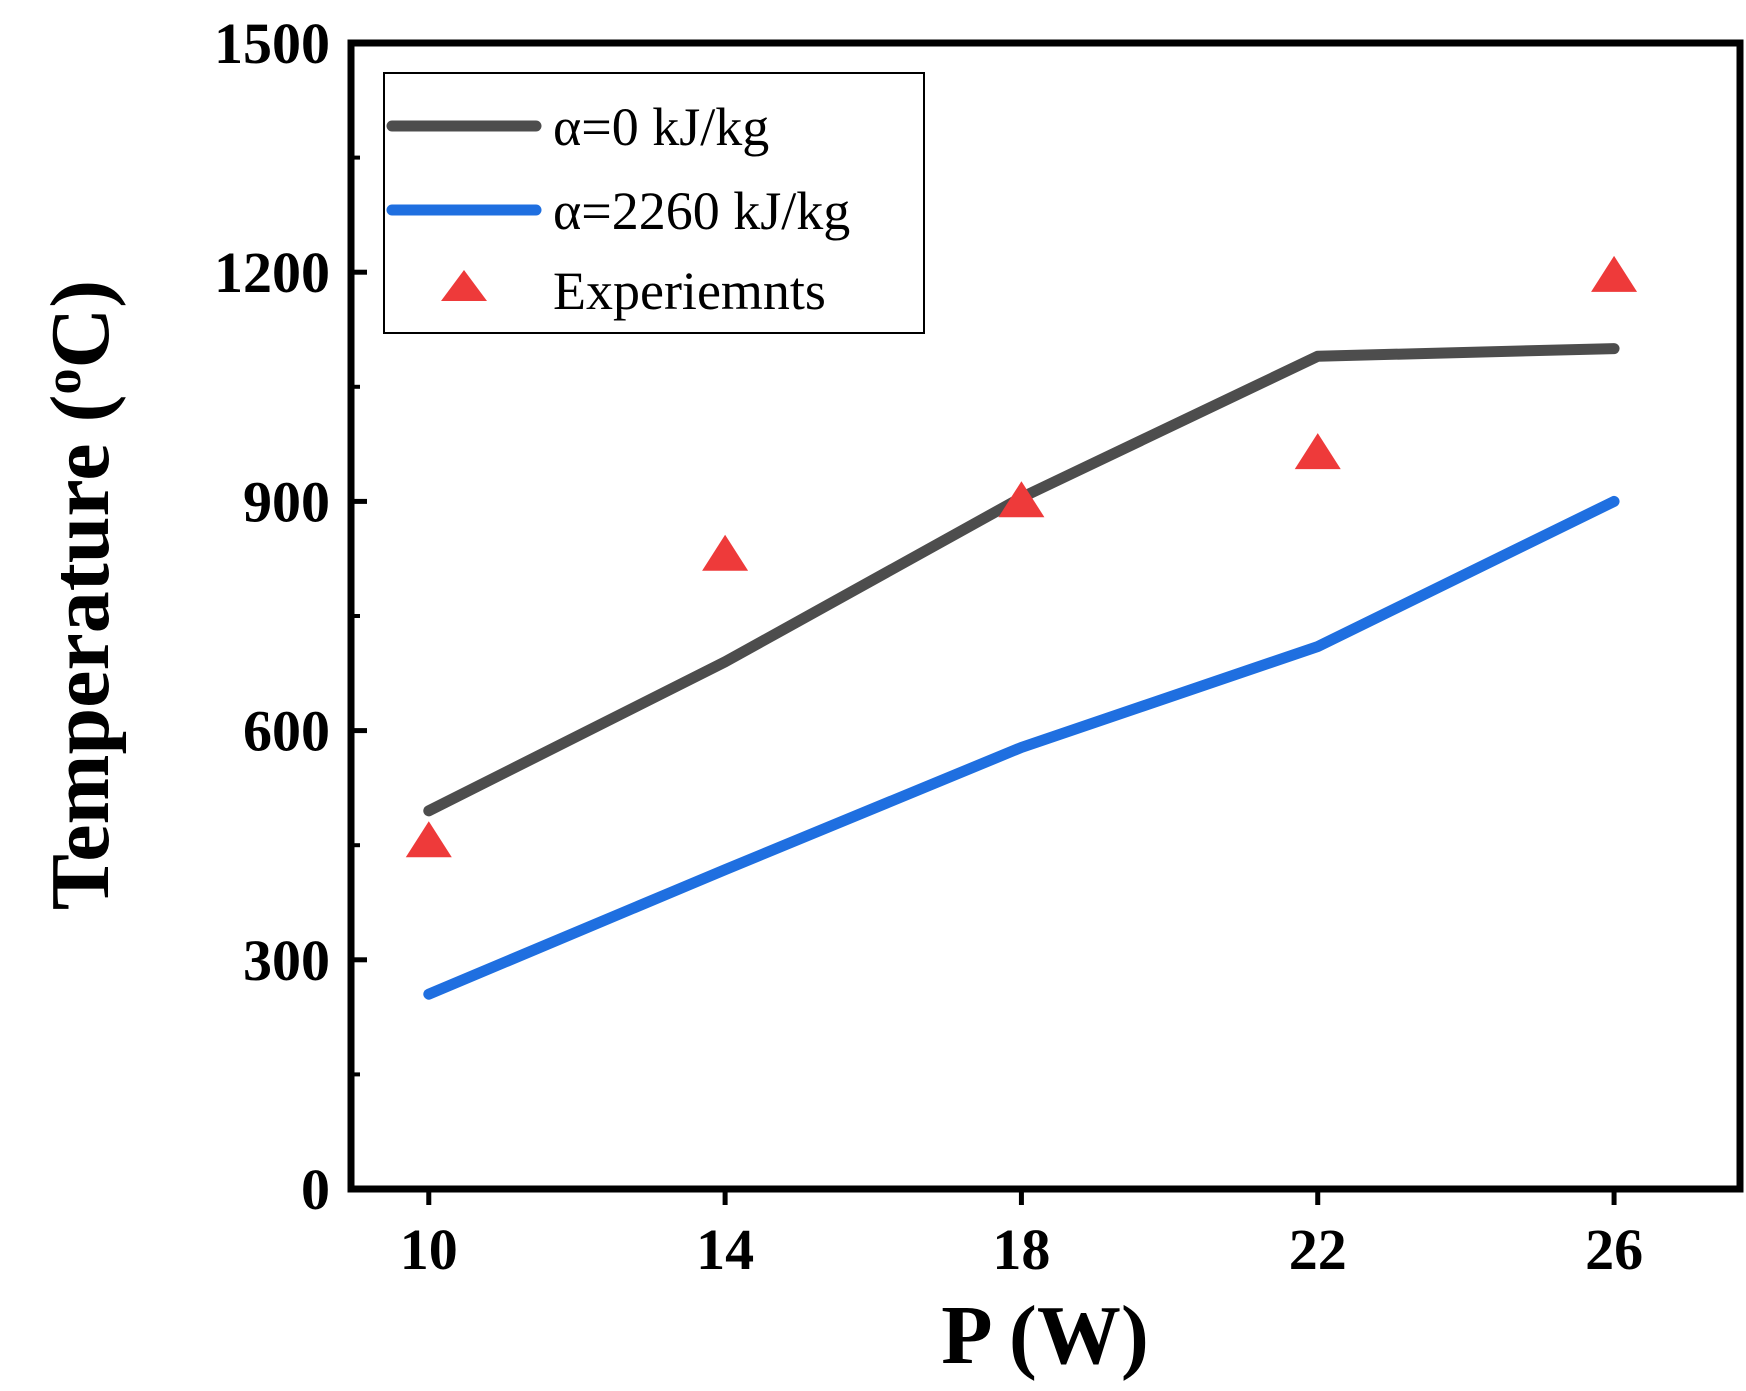  I want to click on legend-label-alpha2260: α=2260 kJ/kg, so click(701, 211).